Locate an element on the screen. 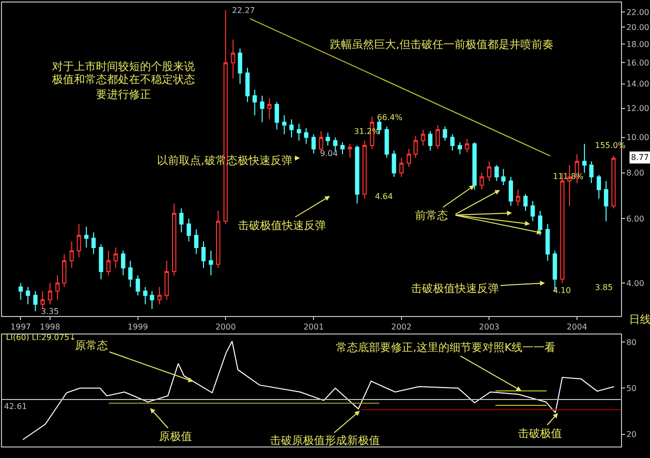  annotation: LI(60) LI:29.075↓ is located at coordinates (41, 337).